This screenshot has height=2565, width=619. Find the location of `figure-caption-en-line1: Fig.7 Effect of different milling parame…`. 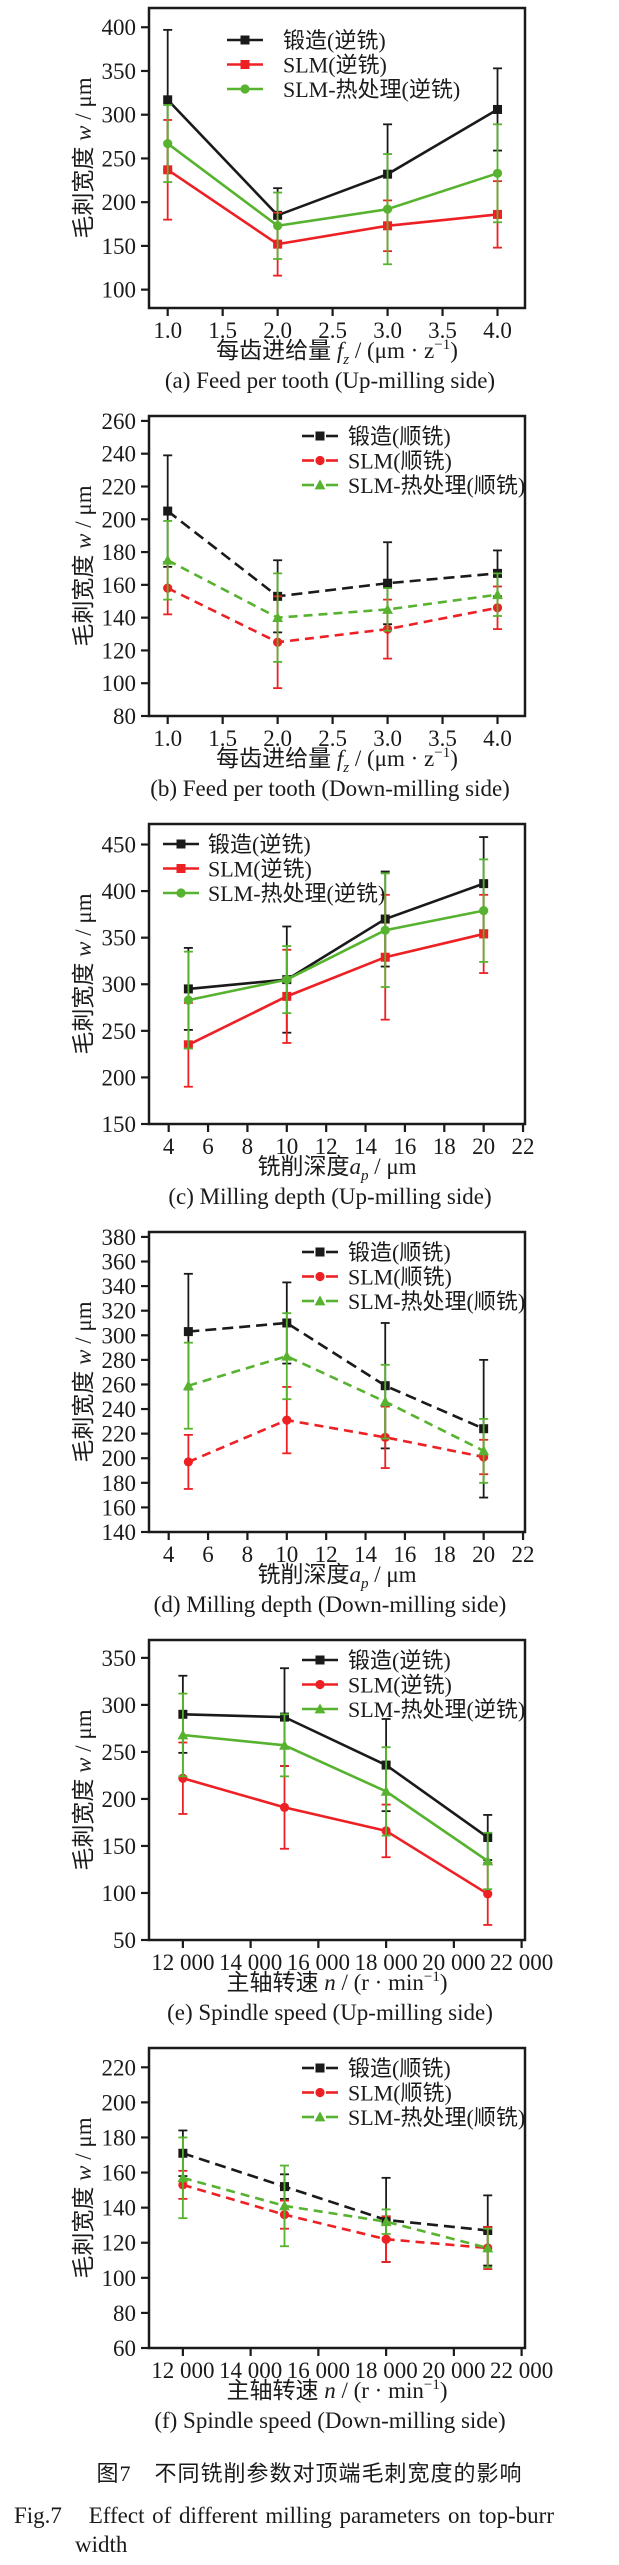

figure-caption-en-line1: Fig.7 Effect of different milling parame… is located at coordinates (284, 2515).